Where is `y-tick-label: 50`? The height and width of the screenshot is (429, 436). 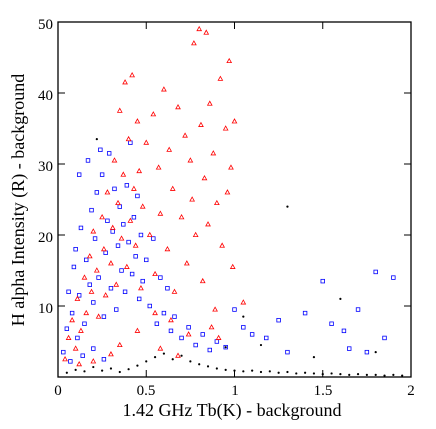 y-tick-label: 50 is located at coordinates (45, 25).